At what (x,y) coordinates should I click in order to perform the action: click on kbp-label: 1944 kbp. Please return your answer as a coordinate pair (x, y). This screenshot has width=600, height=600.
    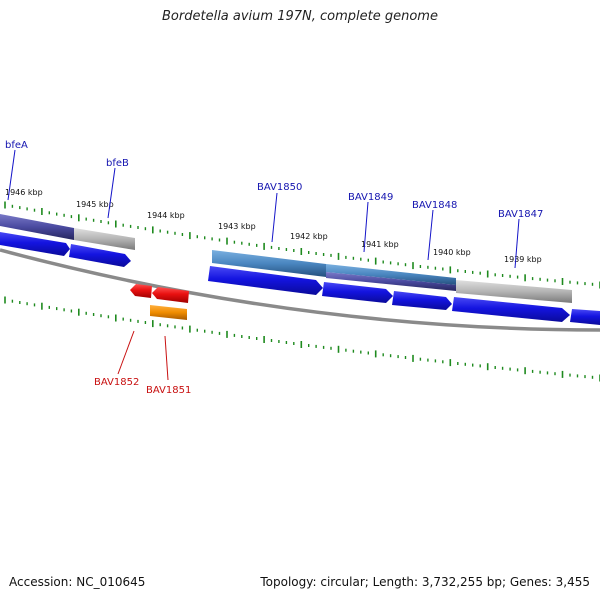
    Looking at the image, I should click on (166, 215).